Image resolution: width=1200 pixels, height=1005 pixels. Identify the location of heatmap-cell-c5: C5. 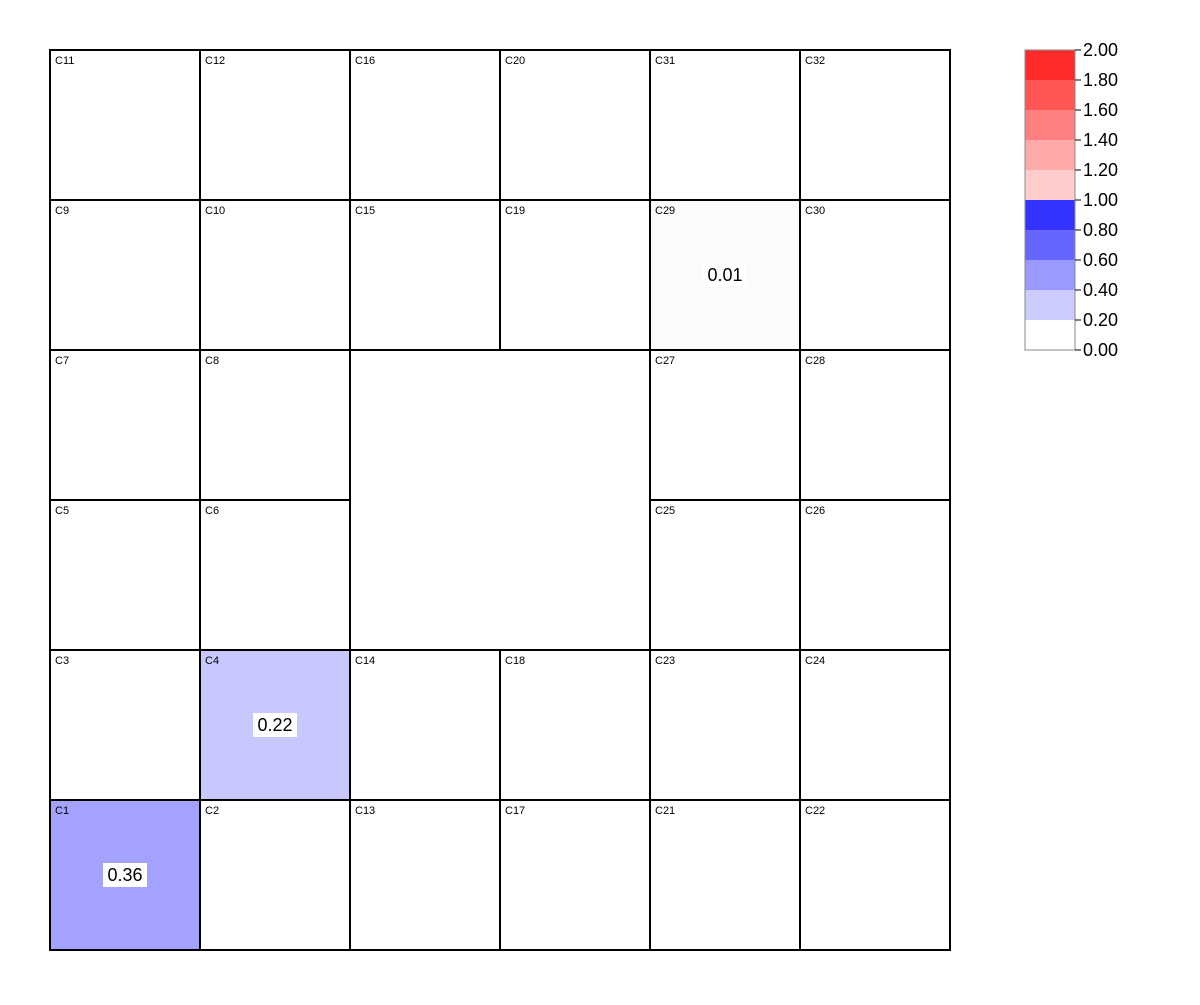
(125, 575).